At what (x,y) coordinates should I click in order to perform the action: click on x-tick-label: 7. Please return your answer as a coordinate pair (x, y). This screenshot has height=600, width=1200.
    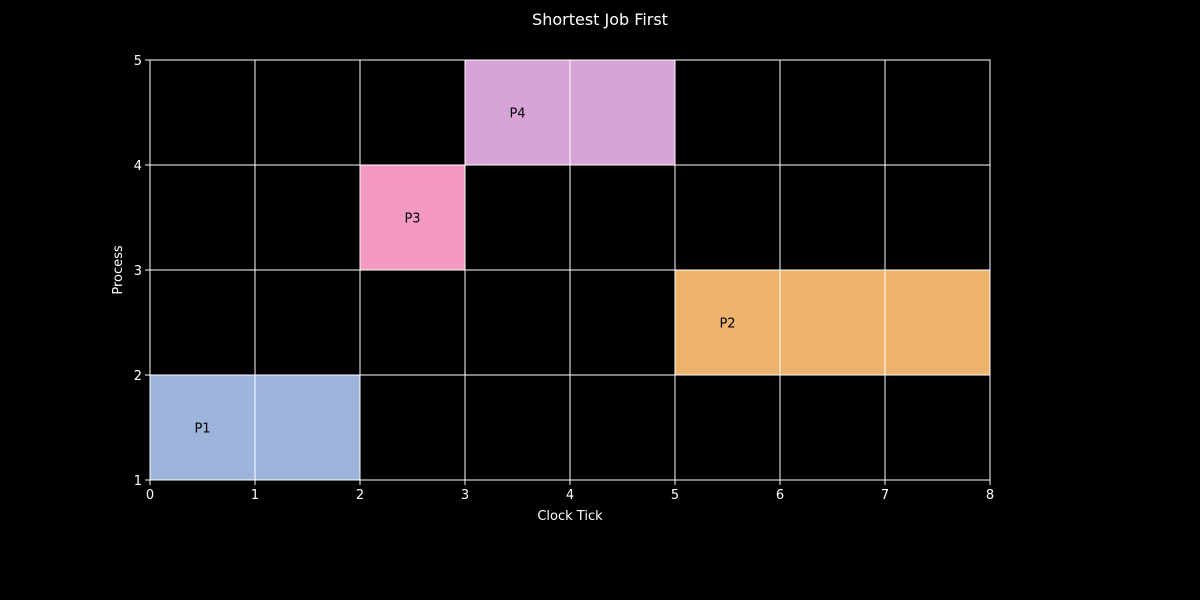
    Looking at the image, I should click on (885, 495).